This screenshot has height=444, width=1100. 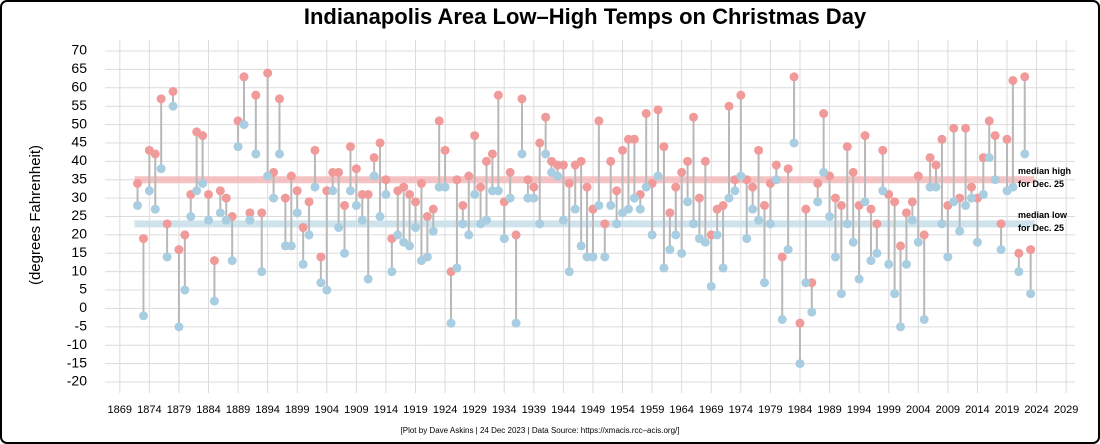 What do you see at coordinates (79, 105) in the screenshot?
I see `y-tick-label: 55` at bounding box center [79, 105].